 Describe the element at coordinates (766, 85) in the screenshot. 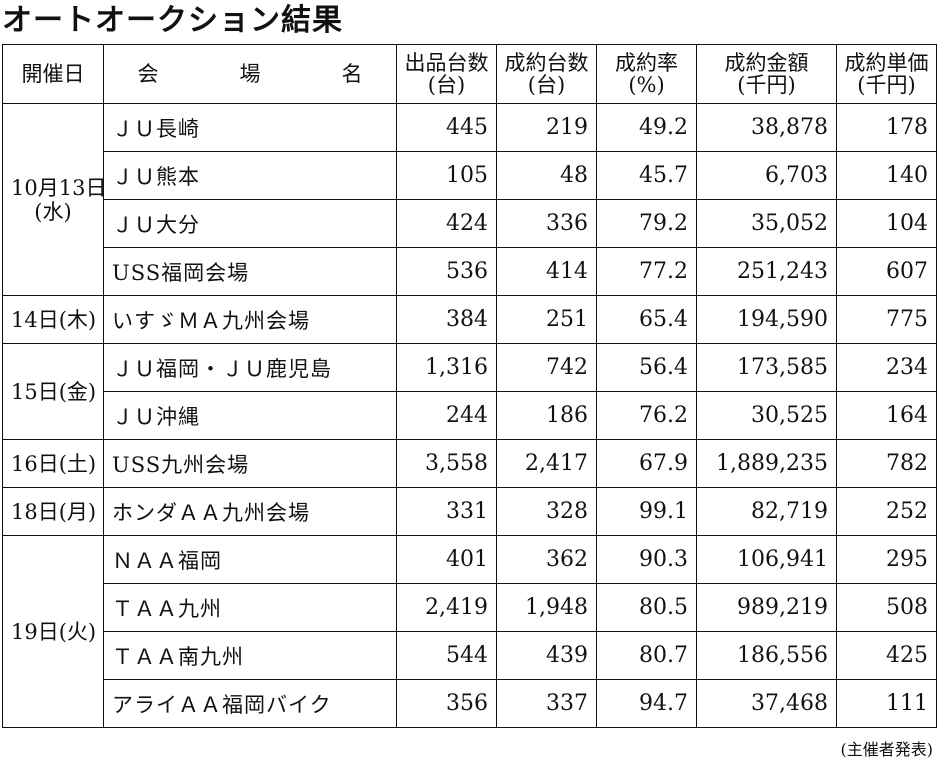

I see `header-amount-unit: (千円)` at that location.